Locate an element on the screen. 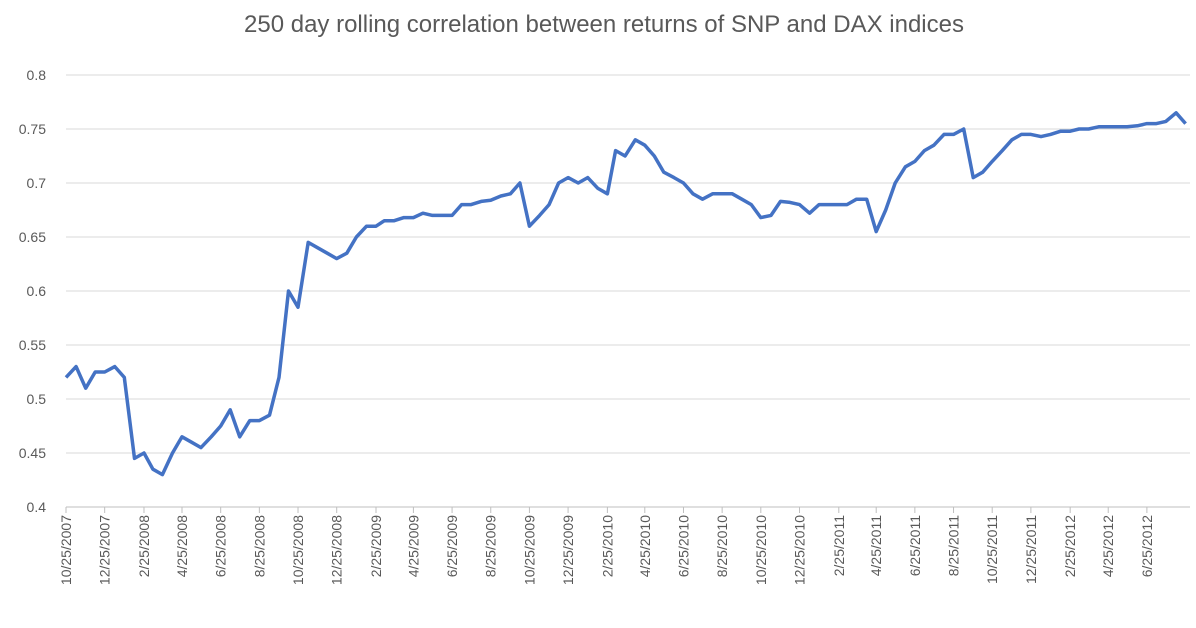  x-tick-label: 6/25/2012 is located at coordinates (1147, 546).